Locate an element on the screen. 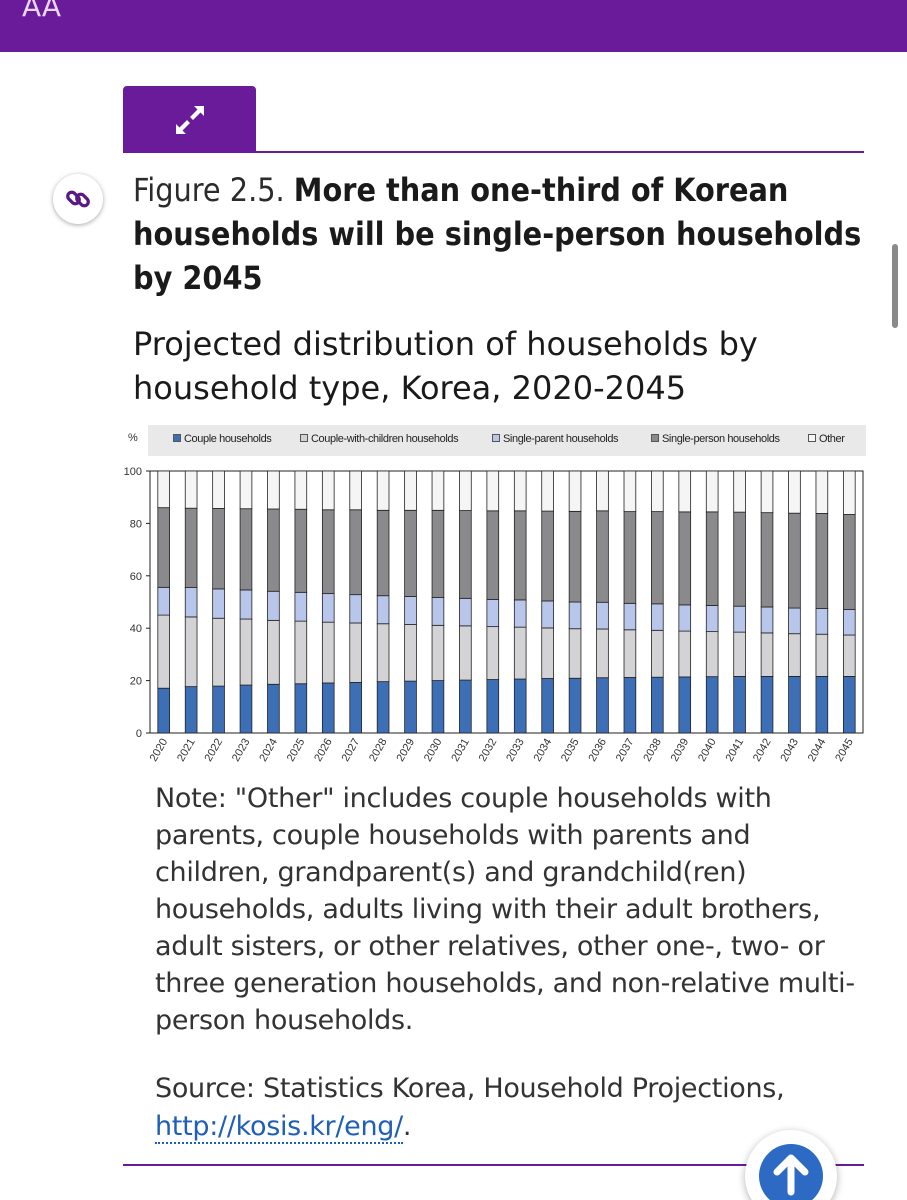  top-app-bar: AA is located at coordinates (453, 26).